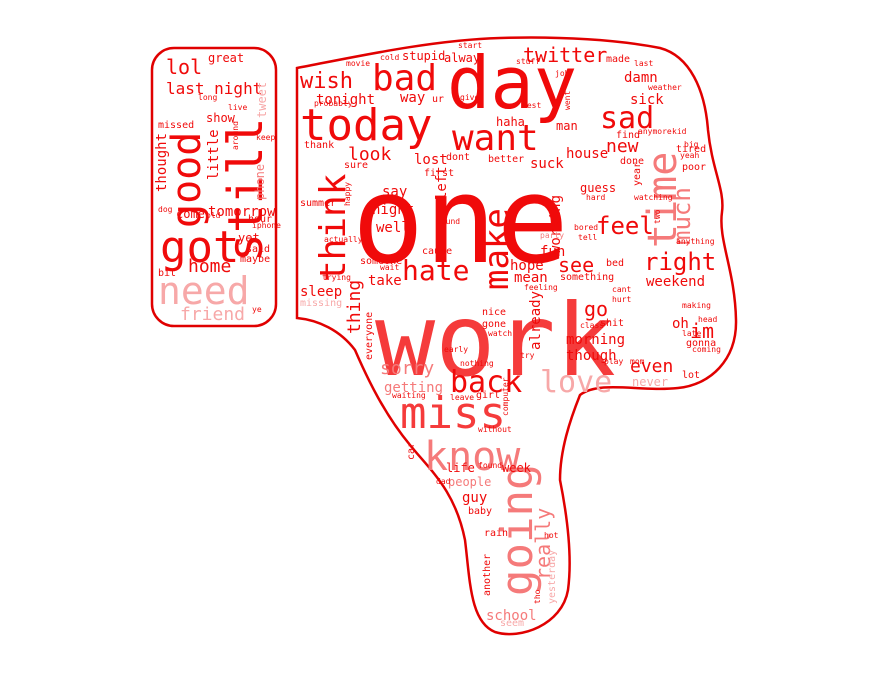 The image size is (880, 677). What do you see at coordinates (442, 183) in the screenshot?
I see `word-left: left` at bounding box center [442, 183].